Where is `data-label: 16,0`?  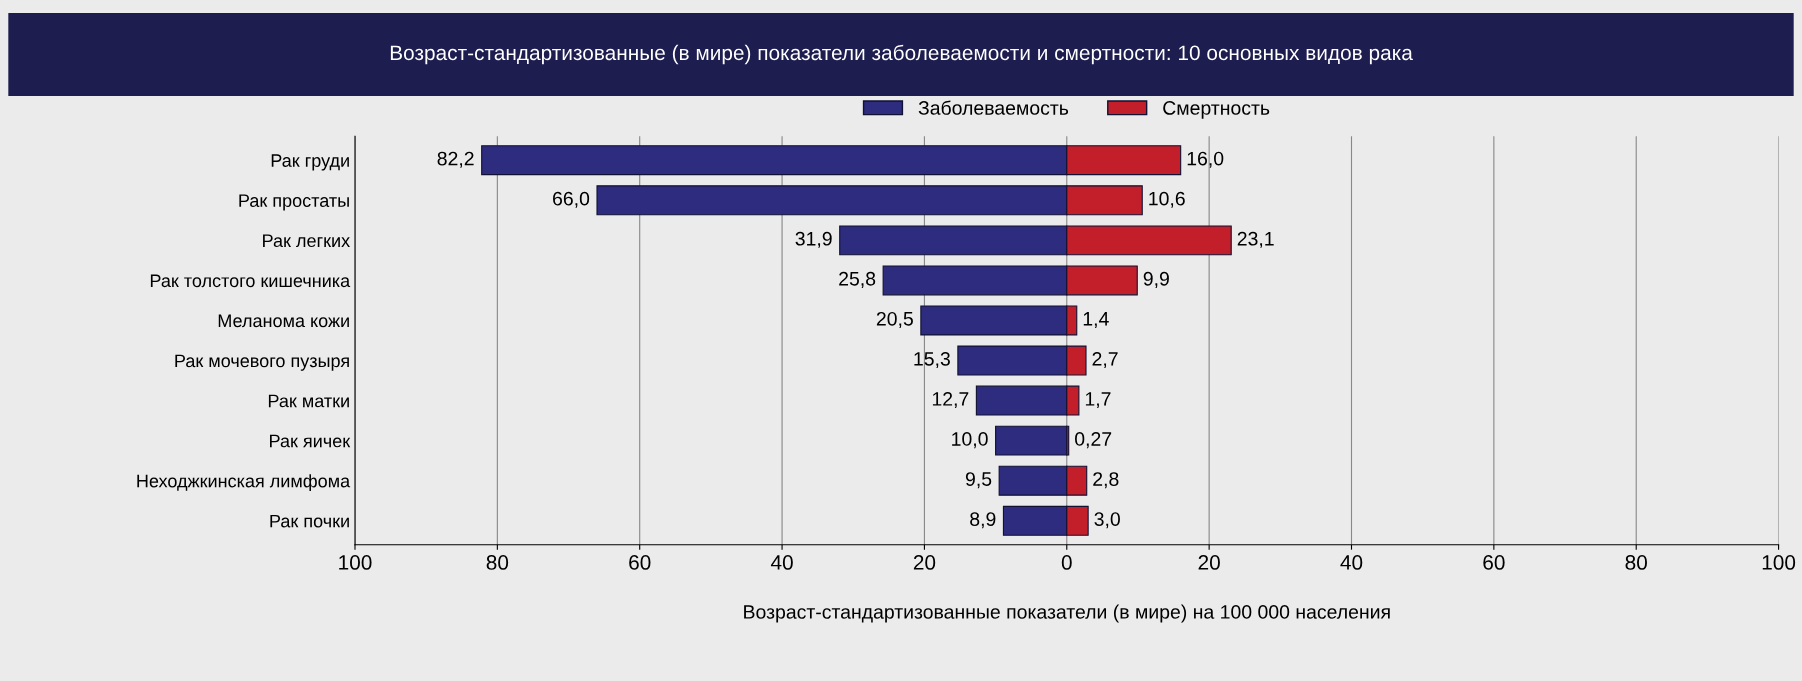 data-label: 16,0 is located at coordinates (1205, 159).